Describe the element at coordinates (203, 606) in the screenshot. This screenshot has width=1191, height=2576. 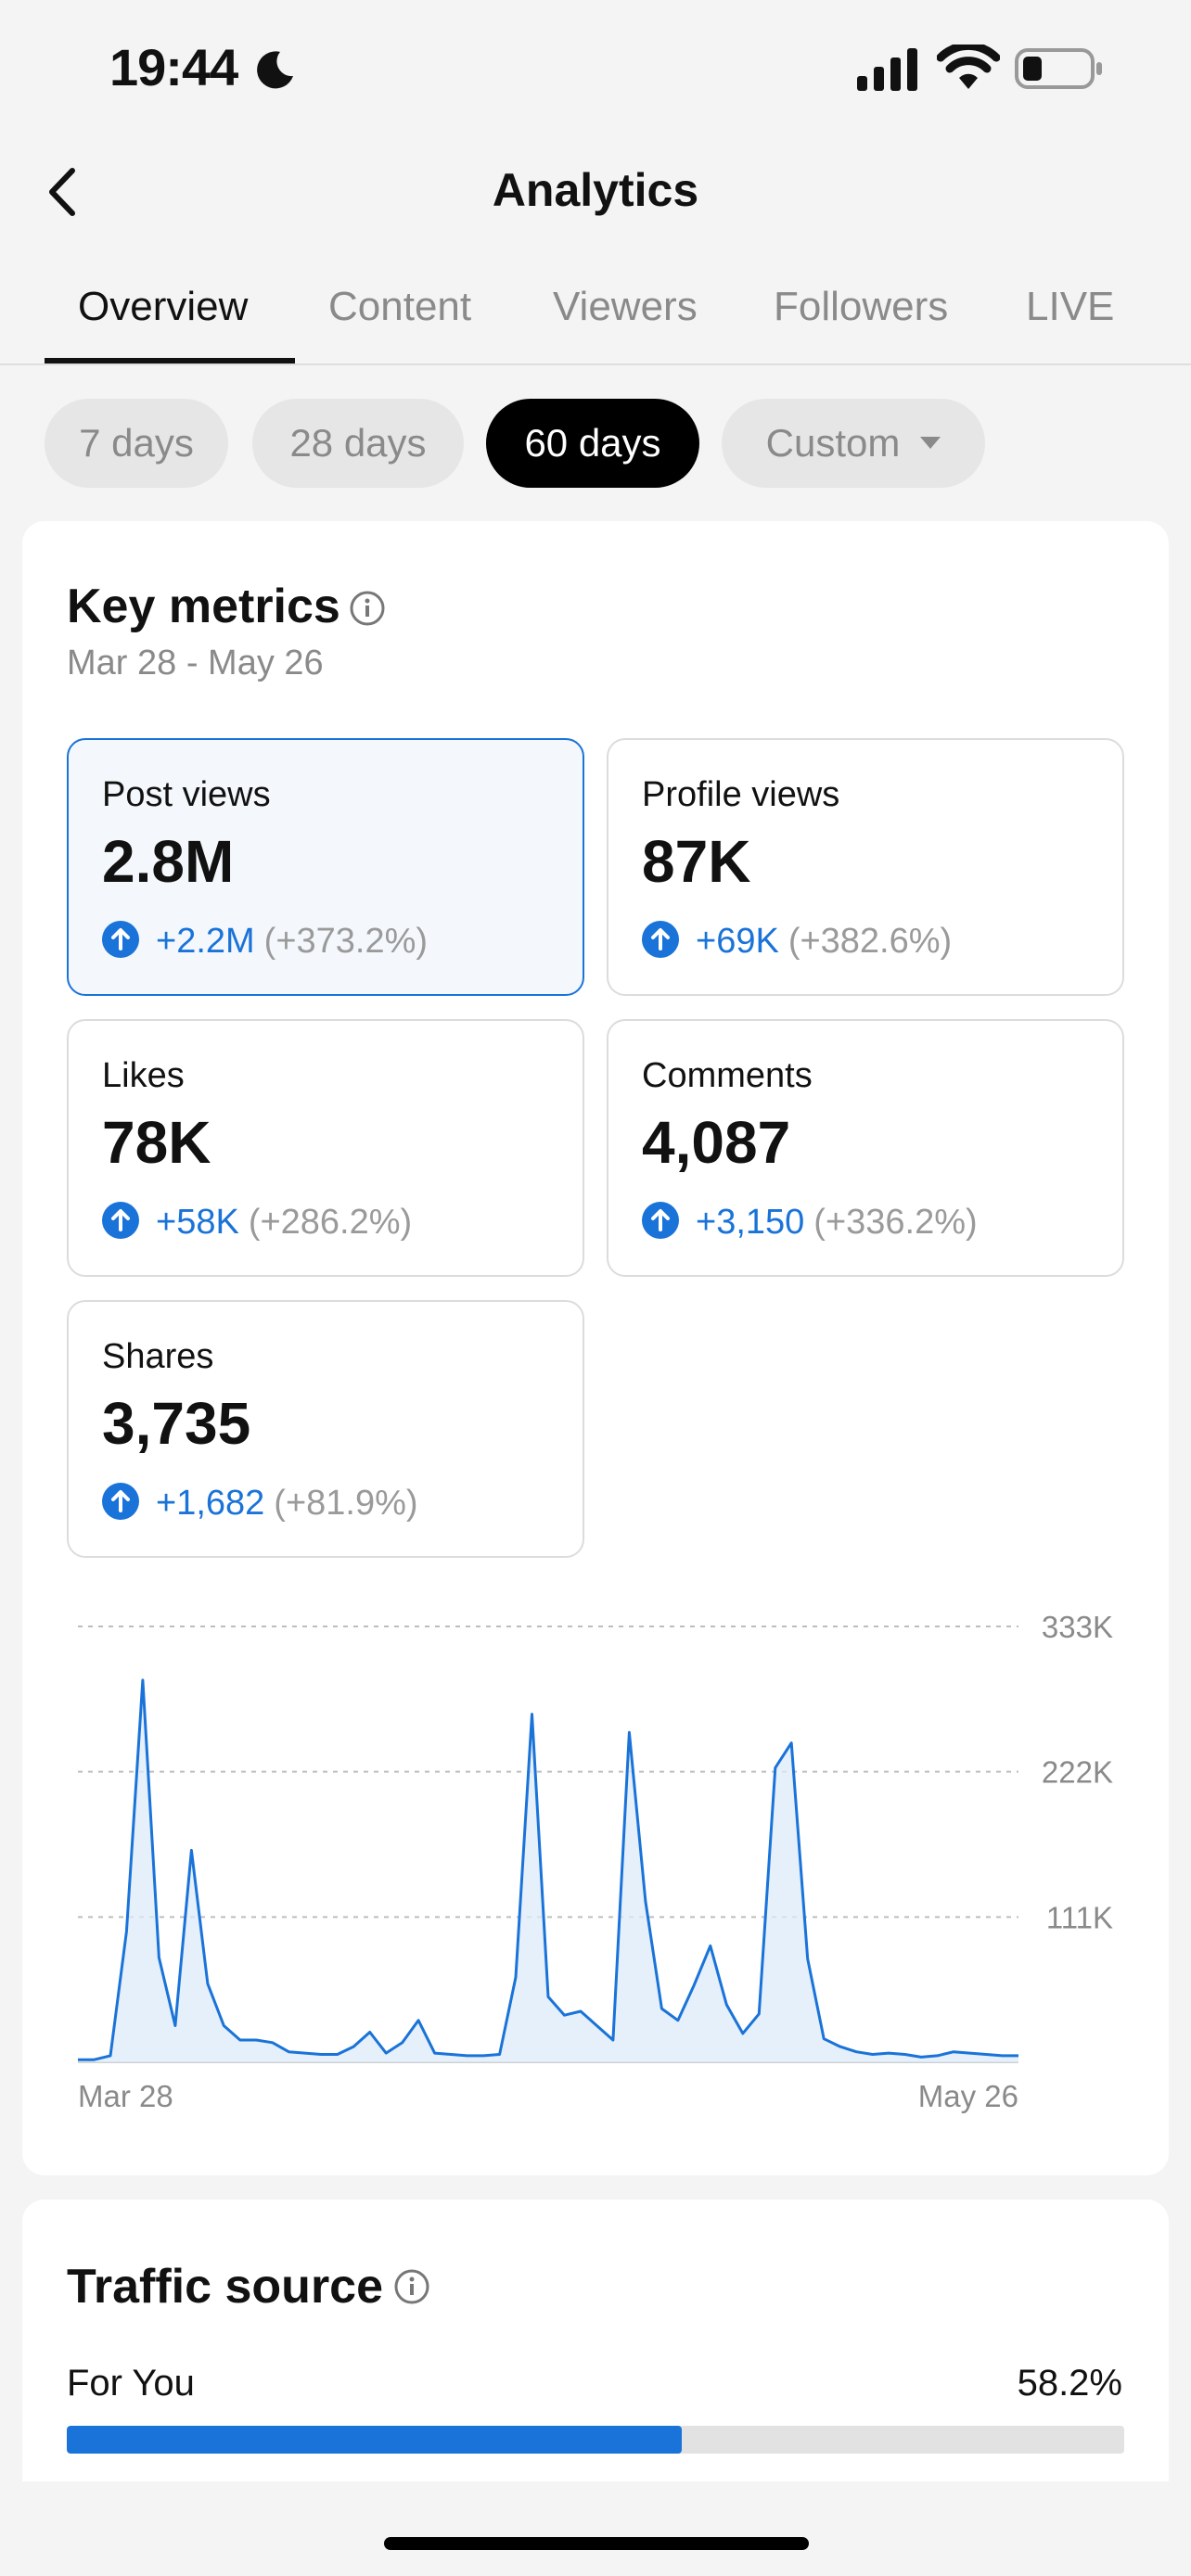
I see `key-metrics-title: Key metrics` at that location.